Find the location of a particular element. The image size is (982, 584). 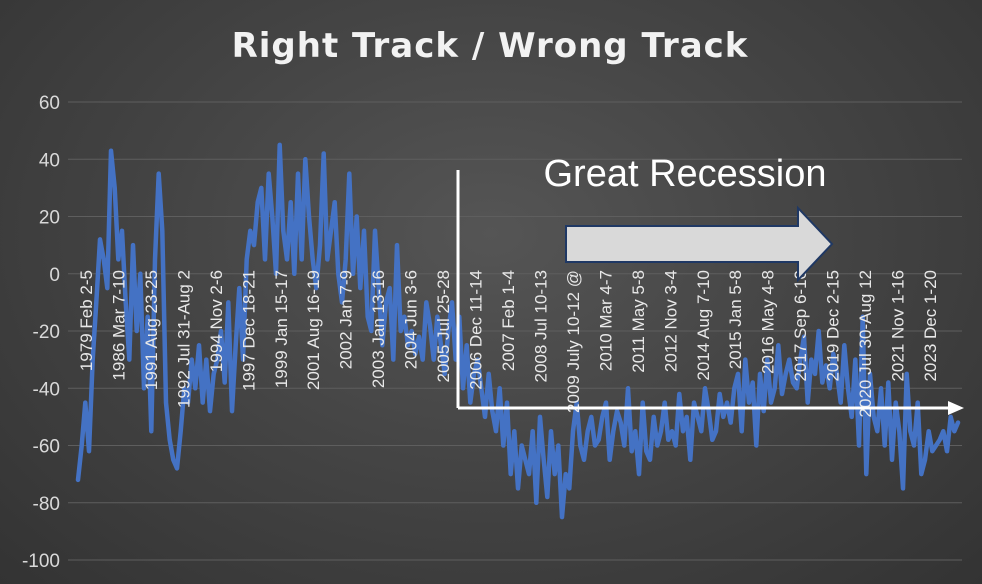

y-tick-label: -100 is located at coordinates (41, 561).